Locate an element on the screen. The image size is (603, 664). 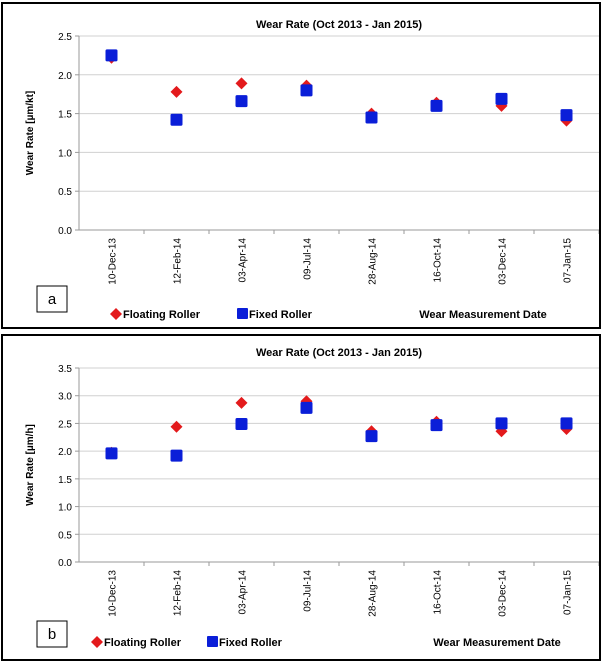
y-tick-label: 3.0 is located at coordinates (65, 397).